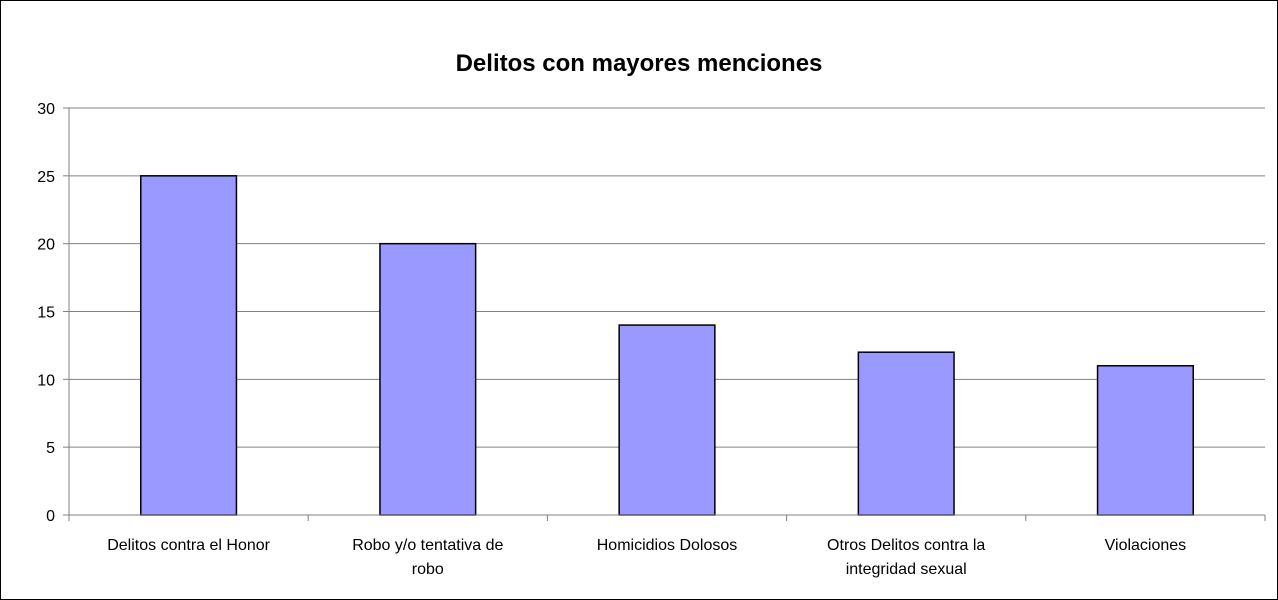 The image size is (1278, 600). I want to click on x-tick-label: Violaciones, so click(1146, 545).